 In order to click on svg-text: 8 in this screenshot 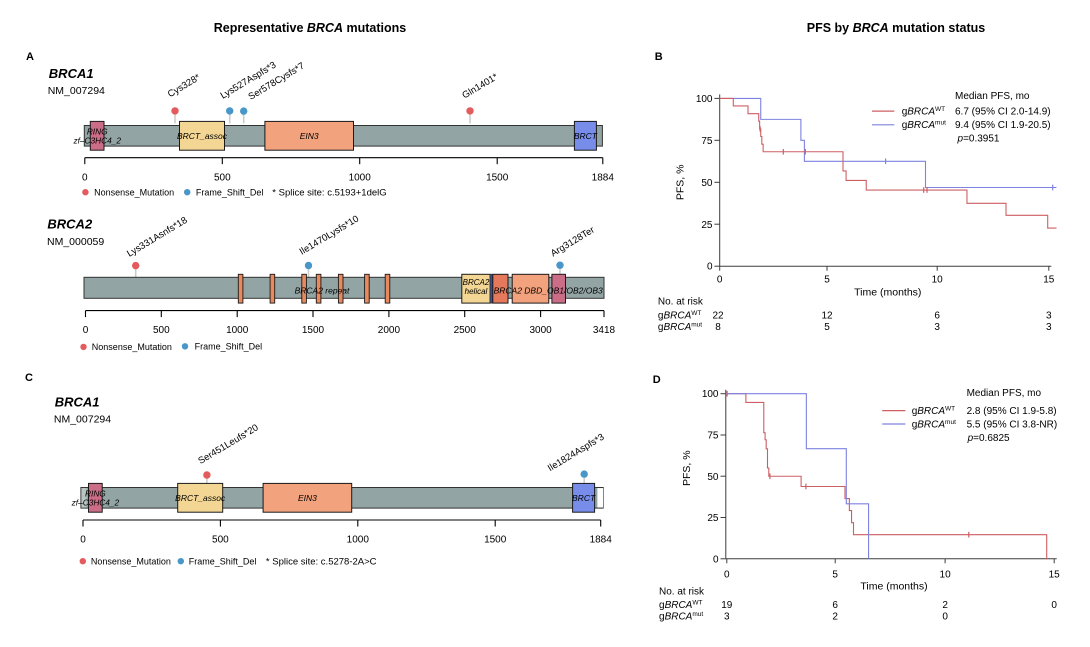, I will do `click(718, 327)`.